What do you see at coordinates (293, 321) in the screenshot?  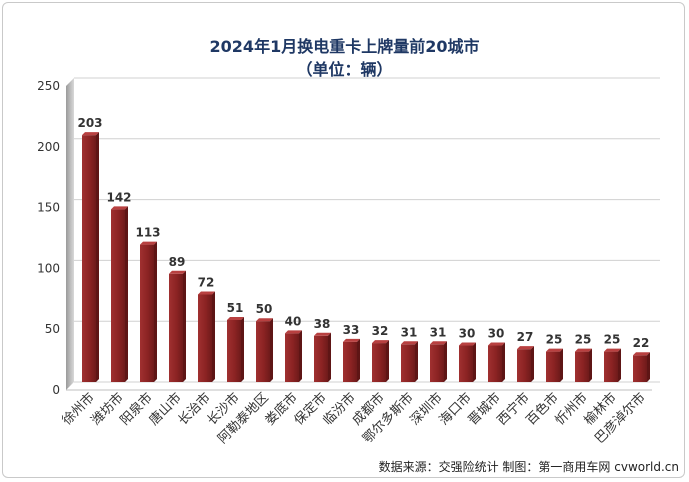 I see `bar-value-label: 40` at bounding box center [293, 321].